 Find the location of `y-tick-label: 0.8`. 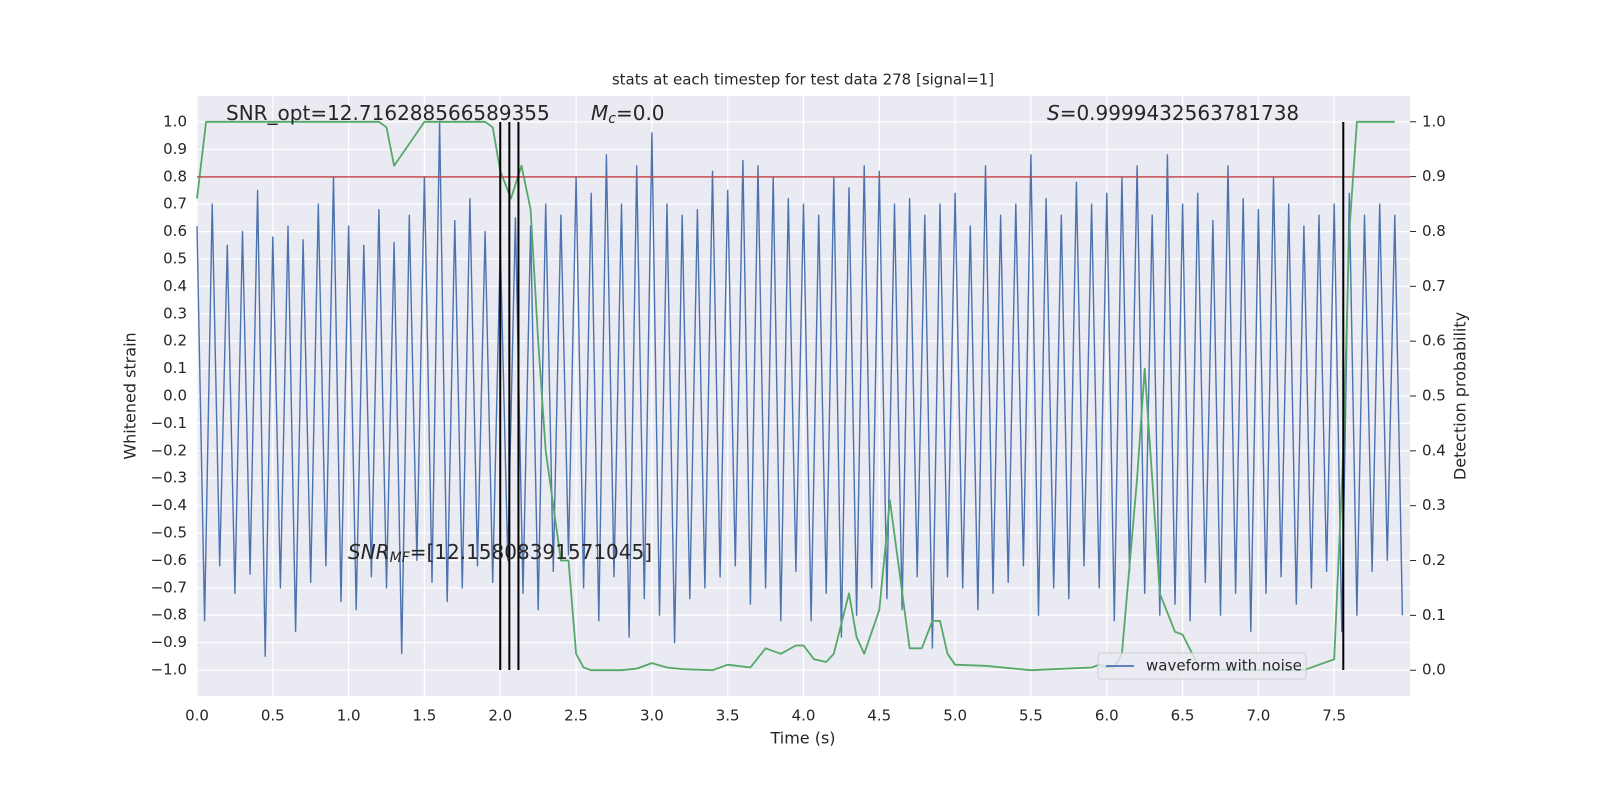

y-tick-label: 0.8 is located at coordinates (175, 176).